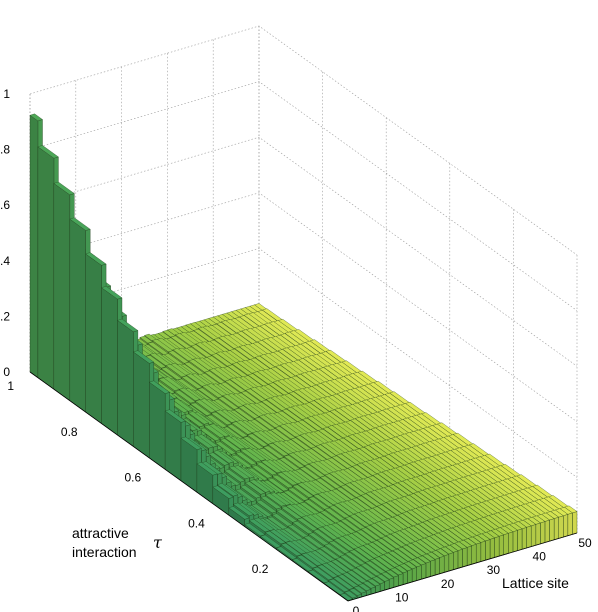 This screenshot has height=612, width=598. What do you see at coordinates (535, 583) in the screenshot?
I see `x-axis-label: Lattice site` at bounding box center [535, 583].